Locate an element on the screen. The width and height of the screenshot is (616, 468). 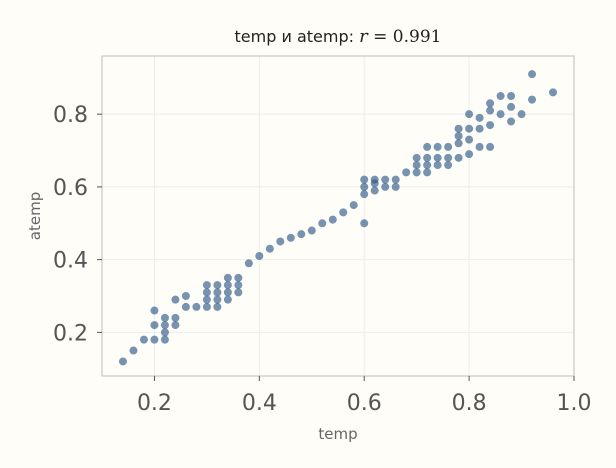
y-tick-label-2: 0.6 is located at coordinates (70, 188).